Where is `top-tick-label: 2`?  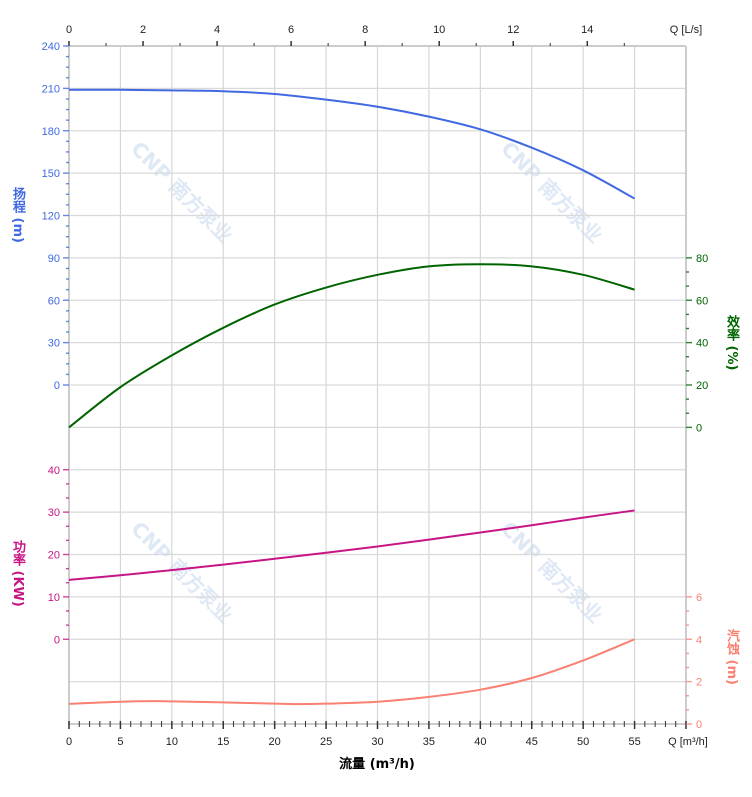
top-tick-label: 2 is located at coordinates (143, 30).